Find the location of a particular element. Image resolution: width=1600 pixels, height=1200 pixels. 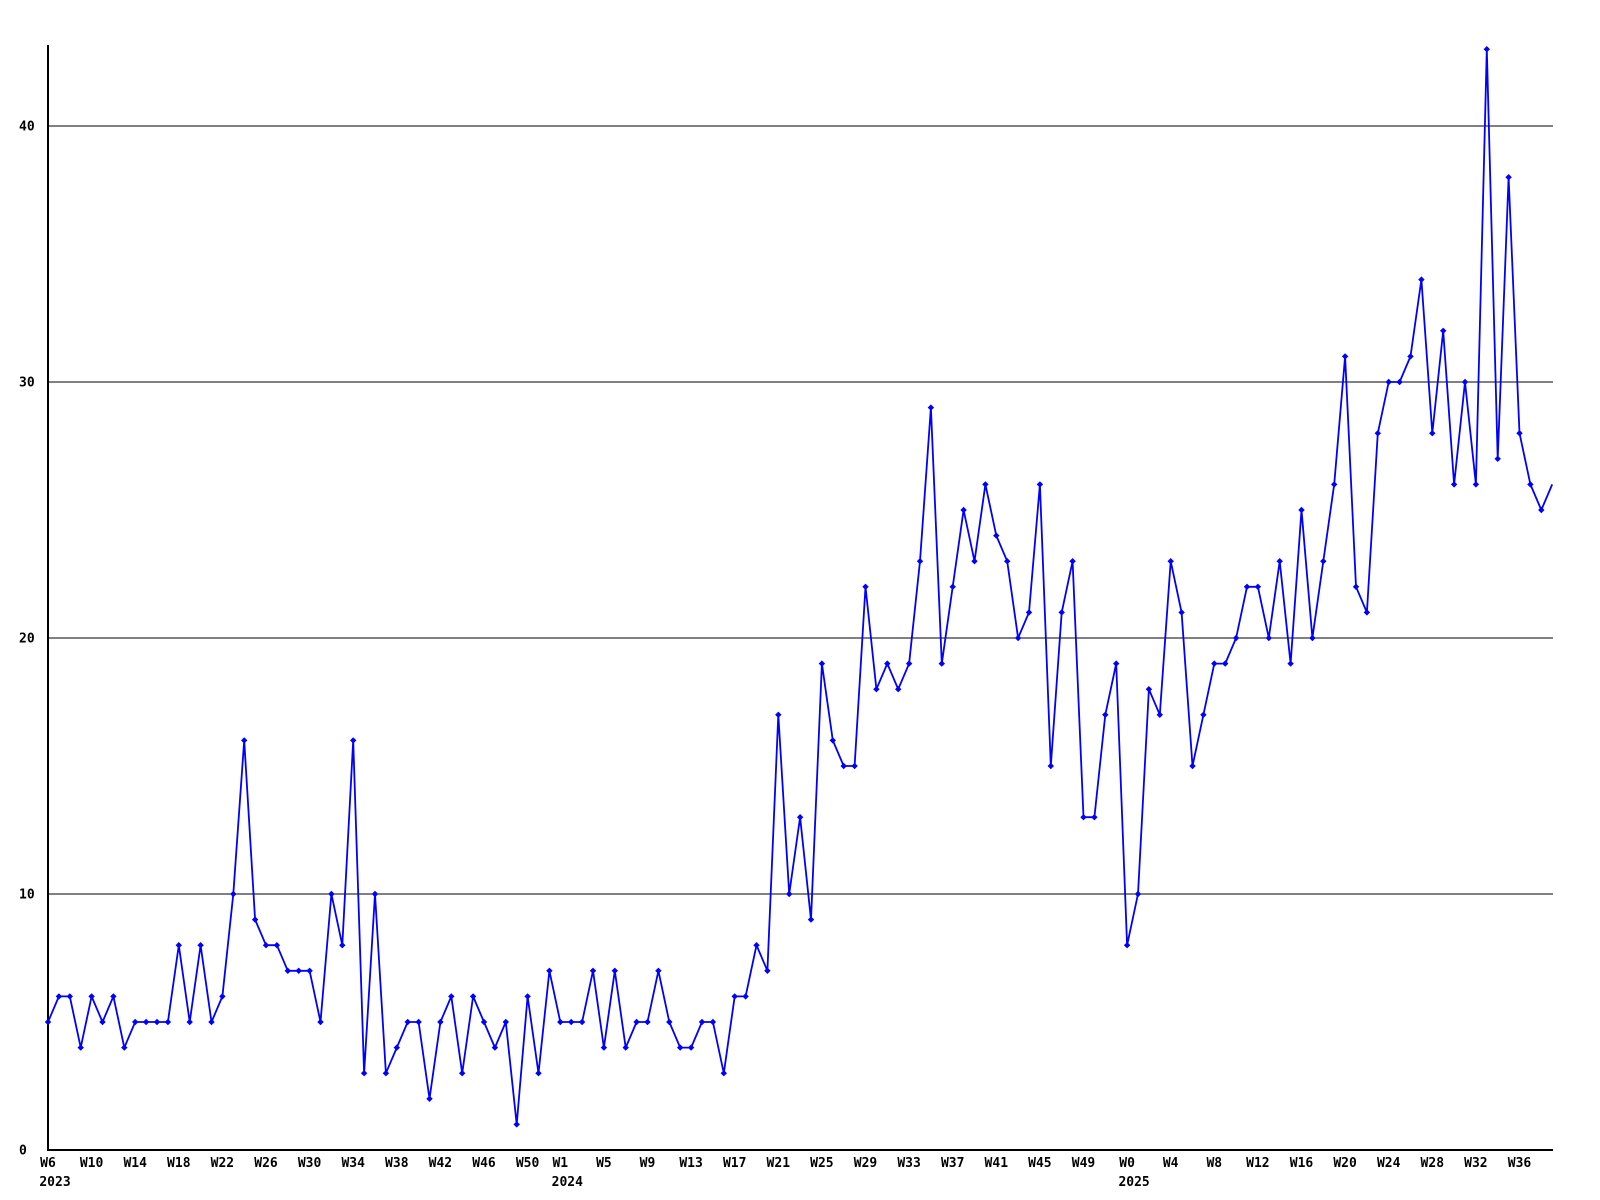

x-tick-label: W12 is located at coordinates (1257, 1163).